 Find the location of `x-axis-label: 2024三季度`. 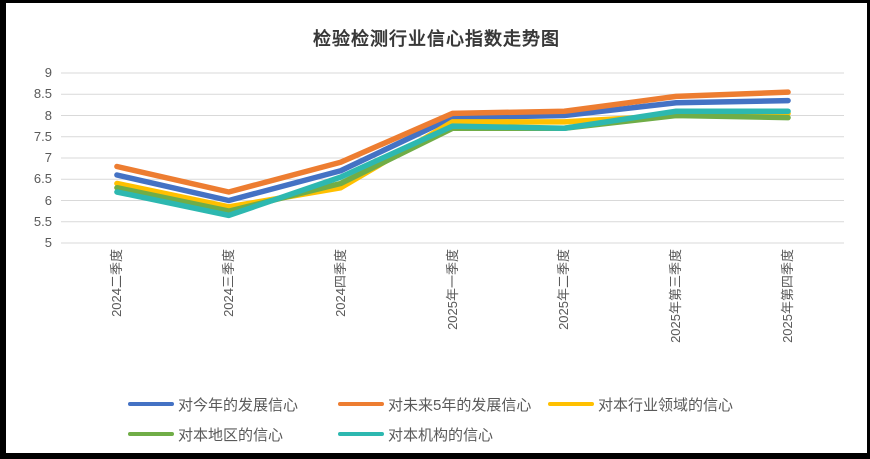

x-axis-label: 2024三季度 is located at coordinates (228, 283).